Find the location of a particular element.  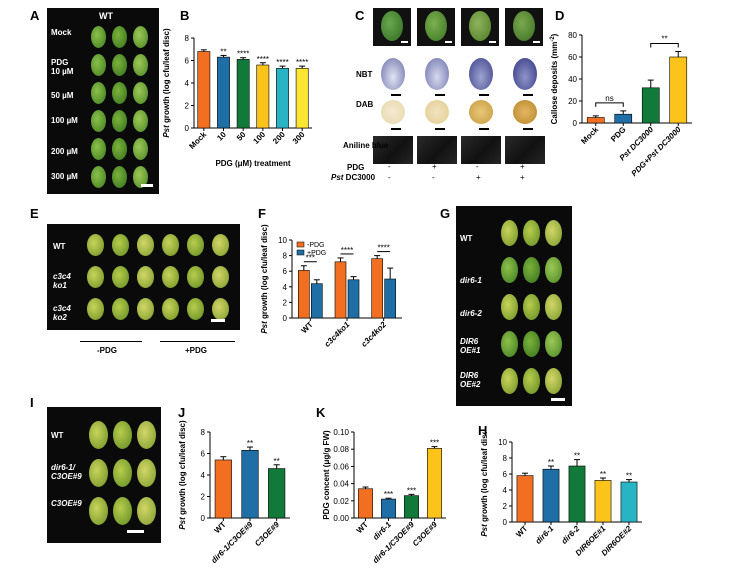

panel-c-pst-label: Pst DC3000 is located at coordinates (353, 177).